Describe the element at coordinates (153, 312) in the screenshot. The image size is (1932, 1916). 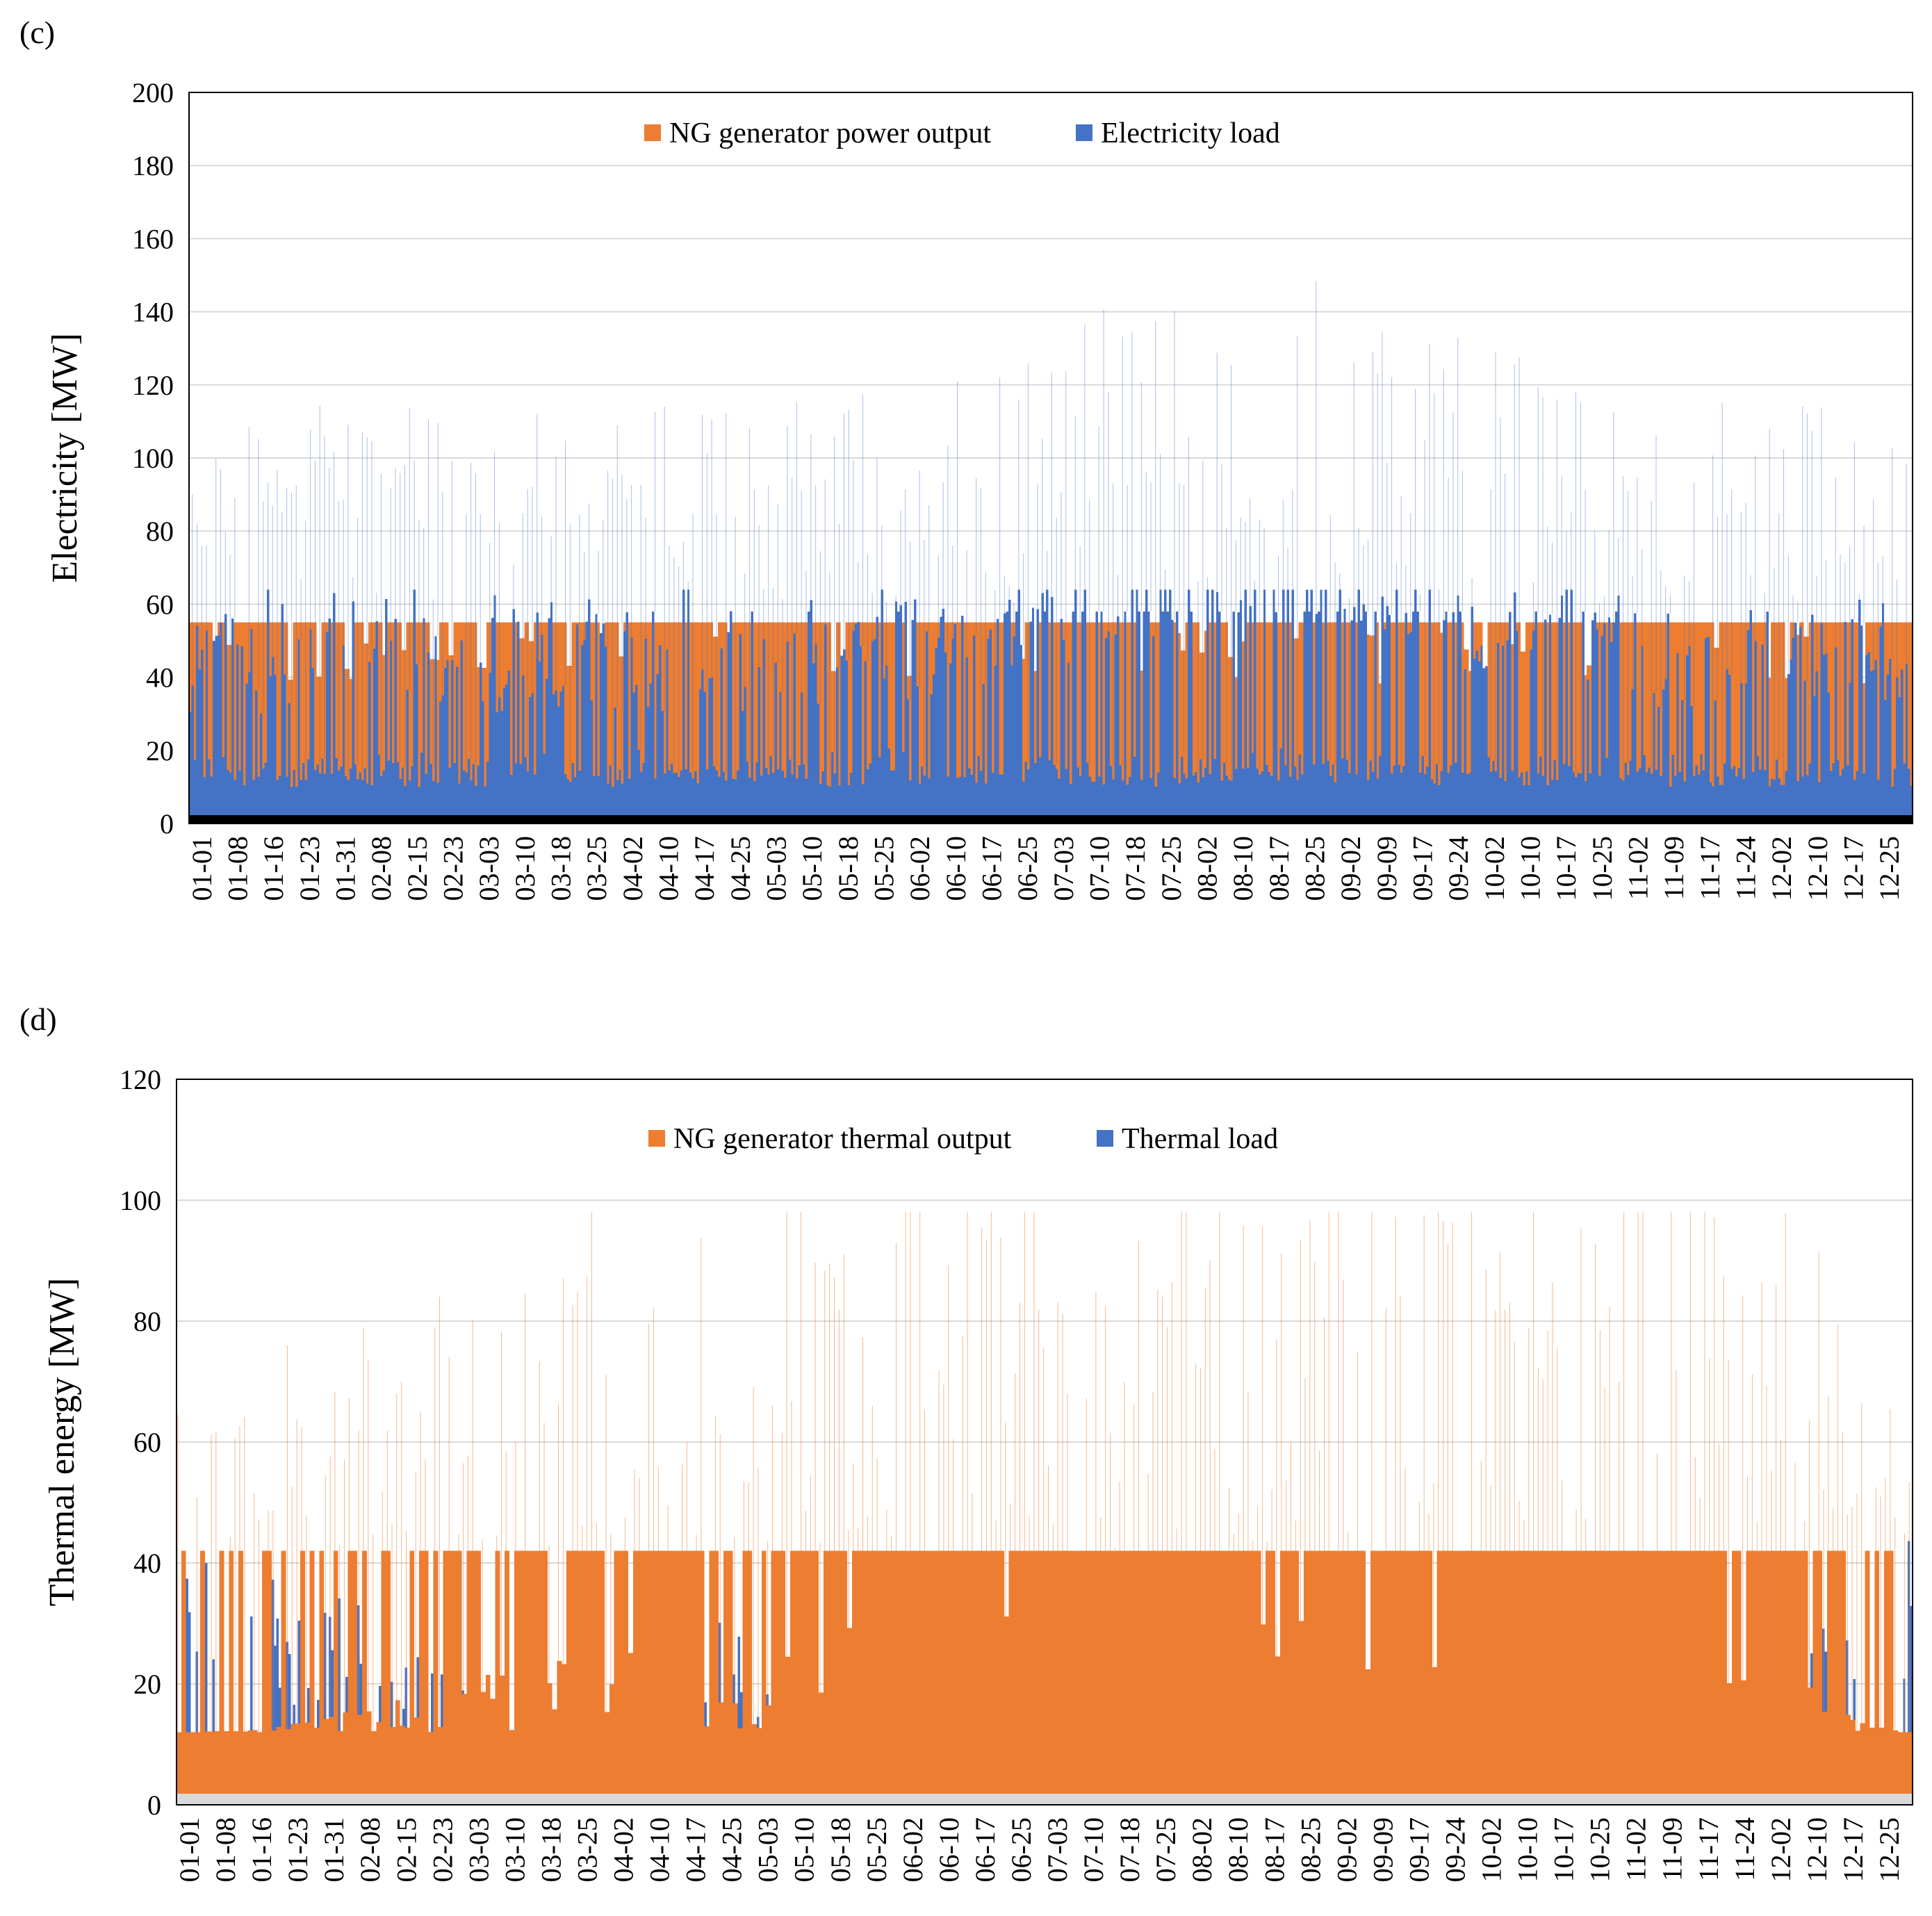
I see `y-tick-label: 140` at that location.